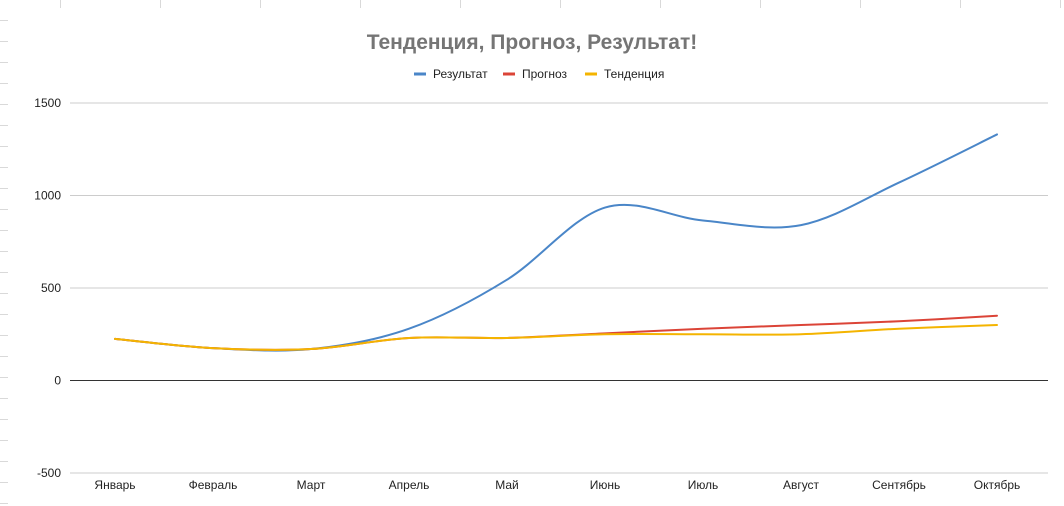  I want to click on y-tick-label: 1000, so click(47, 196).